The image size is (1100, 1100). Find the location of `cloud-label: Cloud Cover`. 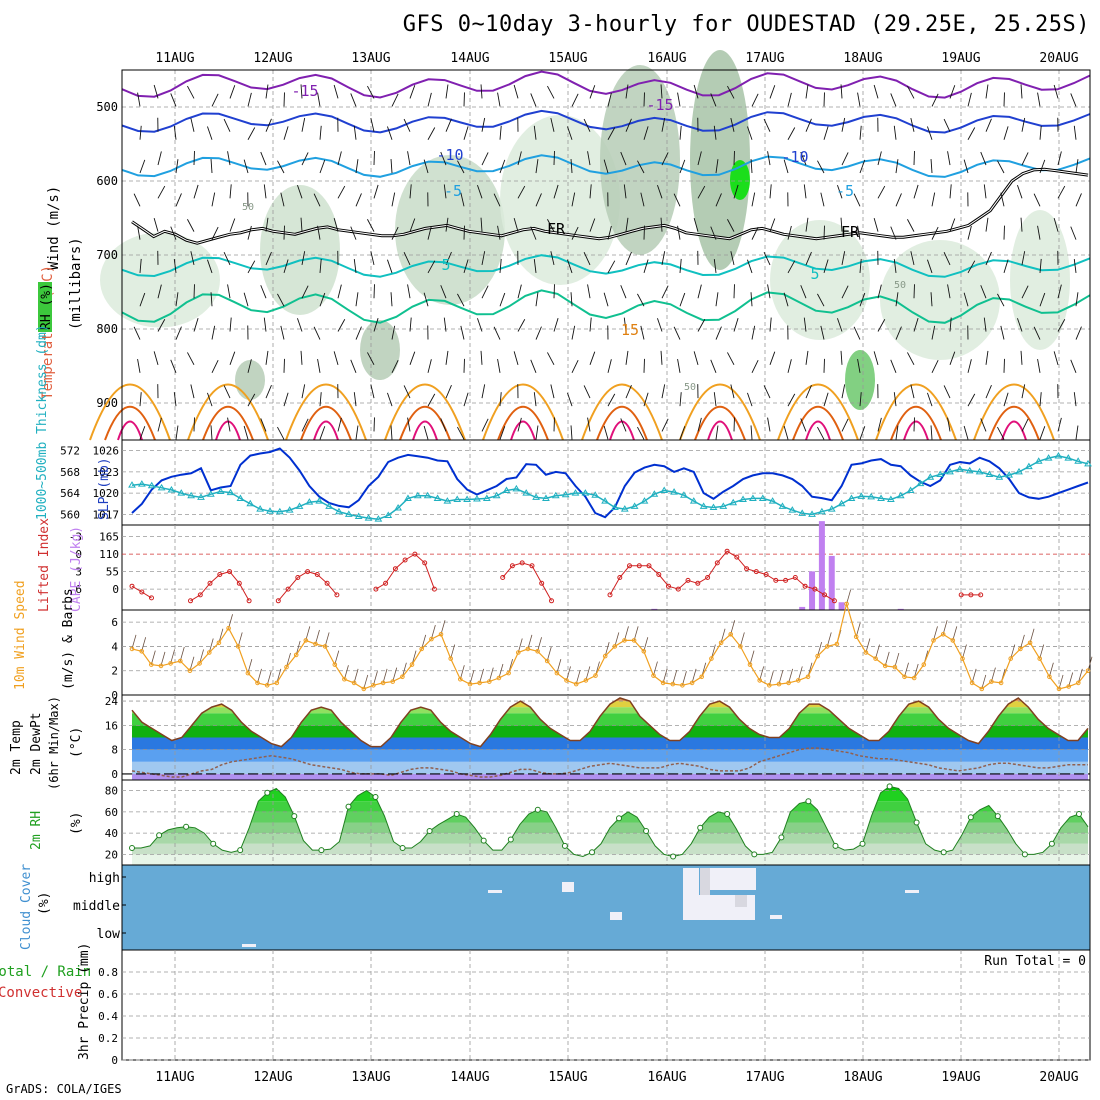

cloud-label: Cloud Cover is located at coordinates (26, 907).